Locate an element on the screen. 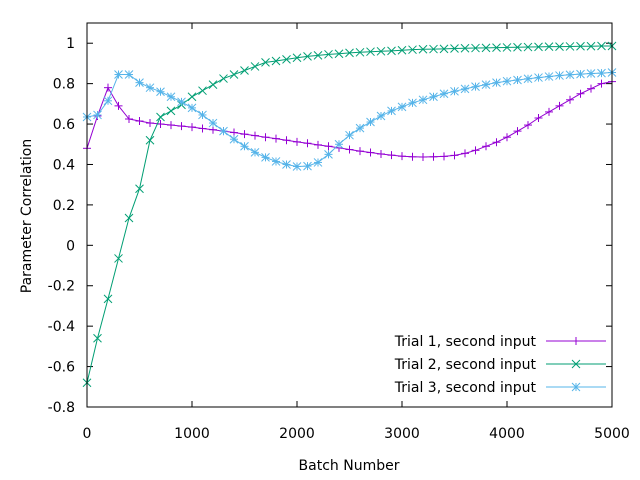  x-tick-label: 0 is located at coordinates (87, 434).